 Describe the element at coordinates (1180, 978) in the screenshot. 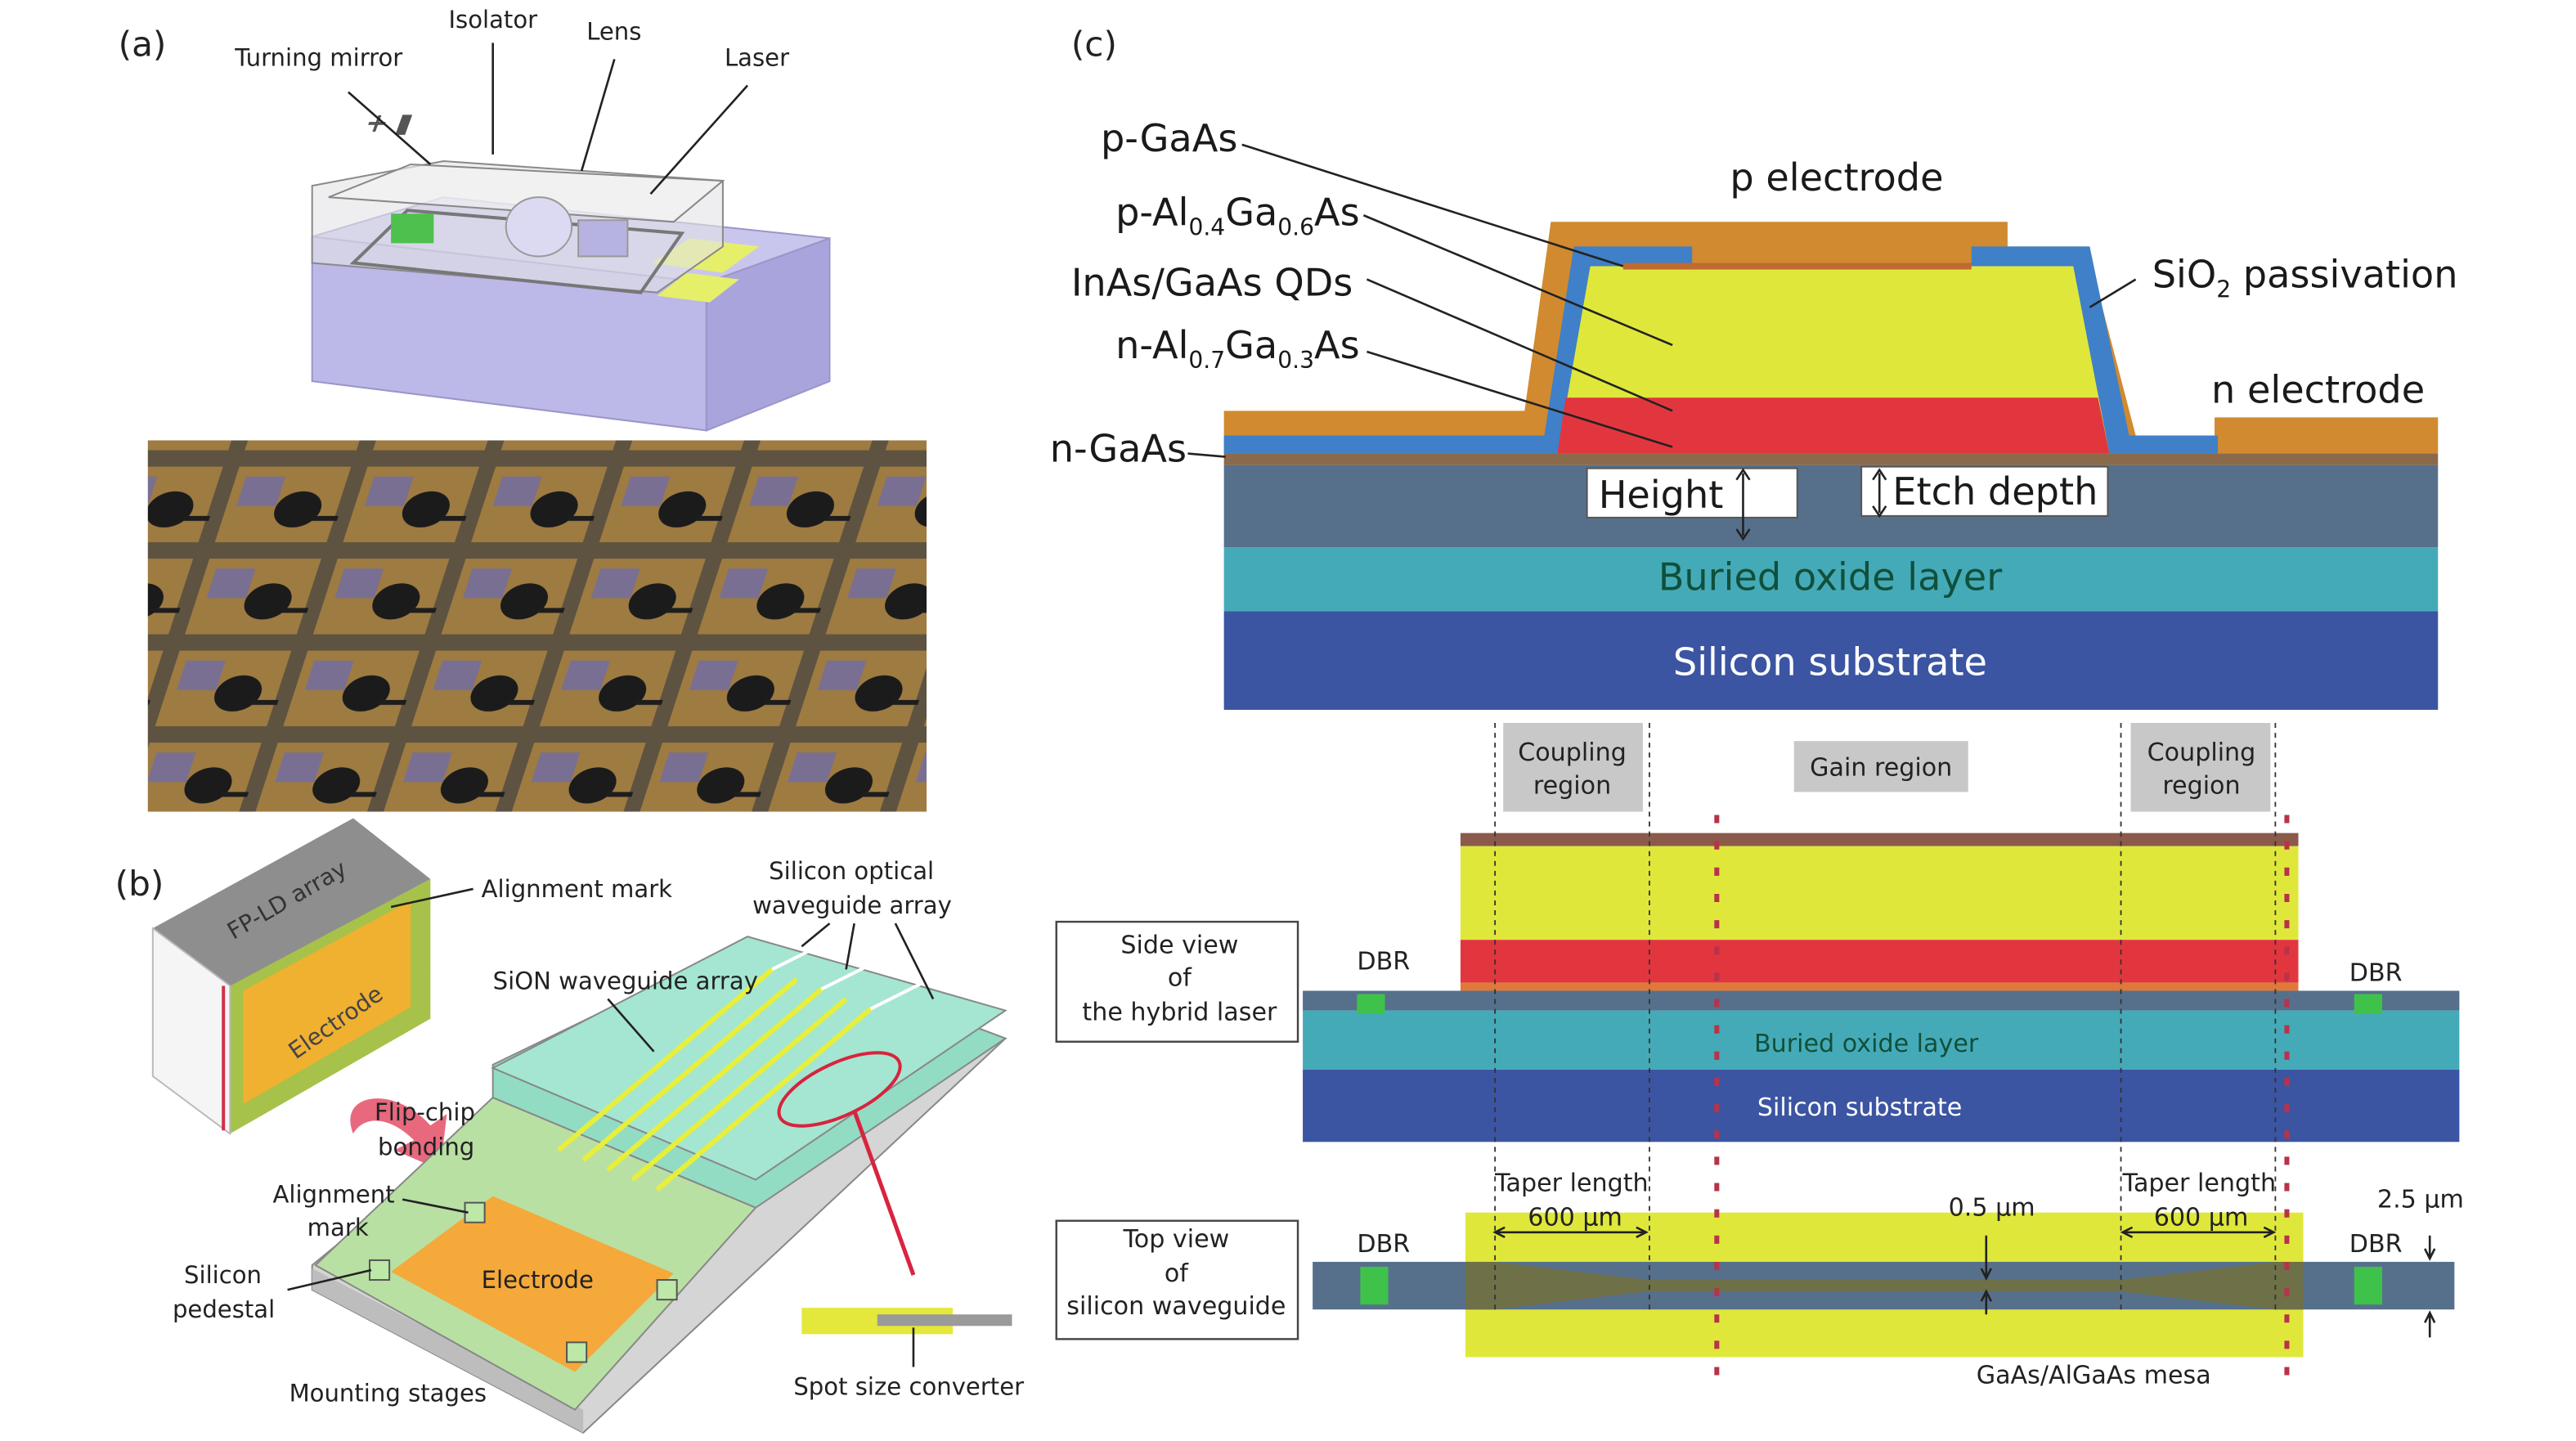

I see `side-view-caption-2: of` at that location.